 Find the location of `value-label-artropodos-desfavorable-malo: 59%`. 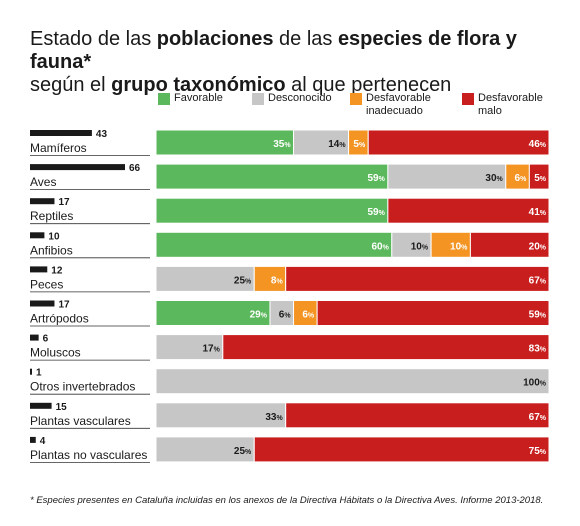

value-label-artropodos-desfavorable-malo: 59% is located at coordinates (538, 315).